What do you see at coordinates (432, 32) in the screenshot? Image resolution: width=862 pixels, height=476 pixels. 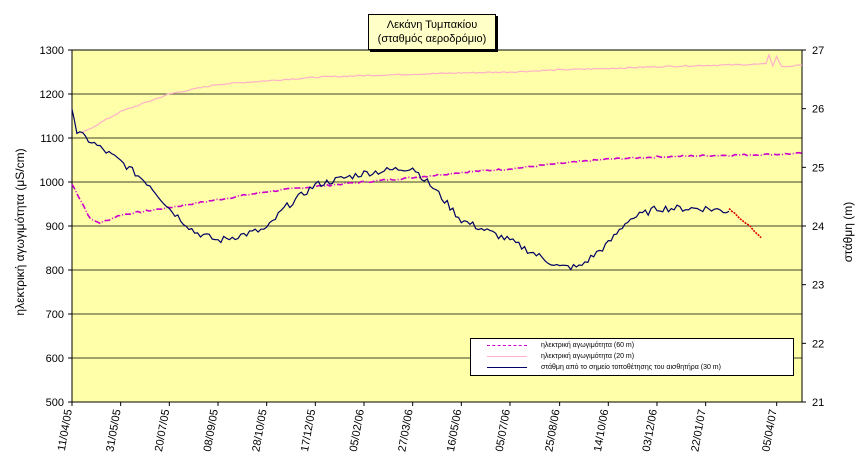 I see `chart-title: Λεκάνη Τυμπακίου (σταθμός αεροδρόμιο)` at bounding box center [432, 32].